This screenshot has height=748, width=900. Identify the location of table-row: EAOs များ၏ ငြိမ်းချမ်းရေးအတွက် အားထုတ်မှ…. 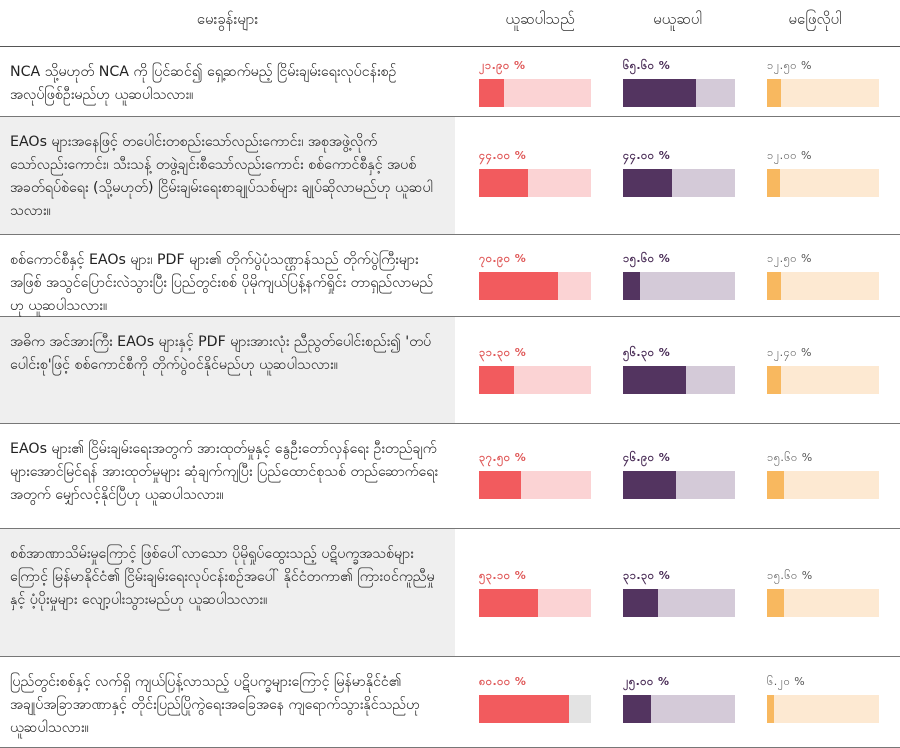
(450, 476).